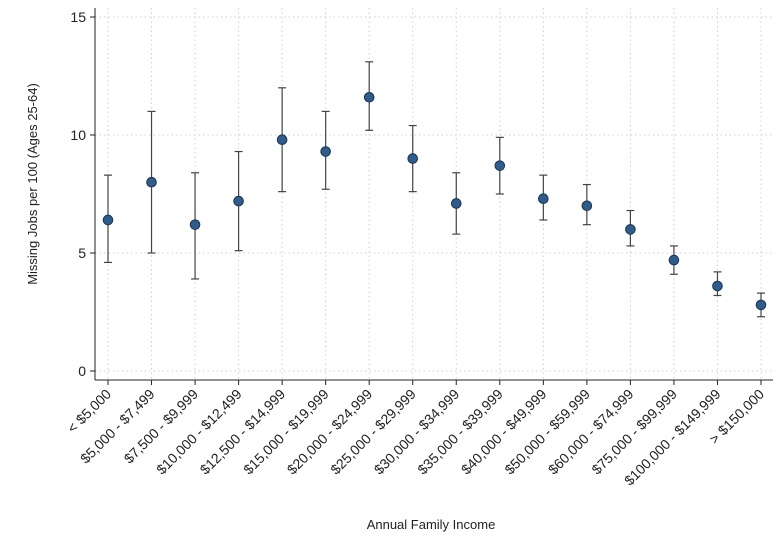  I want to click on y-tick-label: 5, so click(82, 253).